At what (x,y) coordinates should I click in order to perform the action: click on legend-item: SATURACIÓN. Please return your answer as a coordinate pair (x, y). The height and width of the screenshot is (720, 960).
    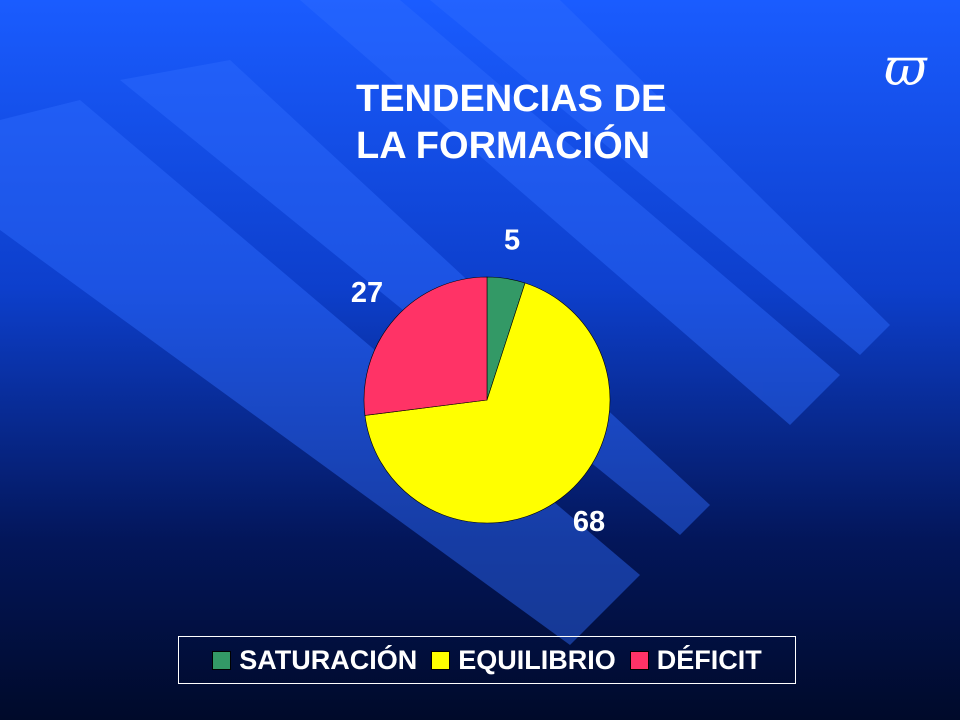
    Looking at the image, I should click on (314, 660).